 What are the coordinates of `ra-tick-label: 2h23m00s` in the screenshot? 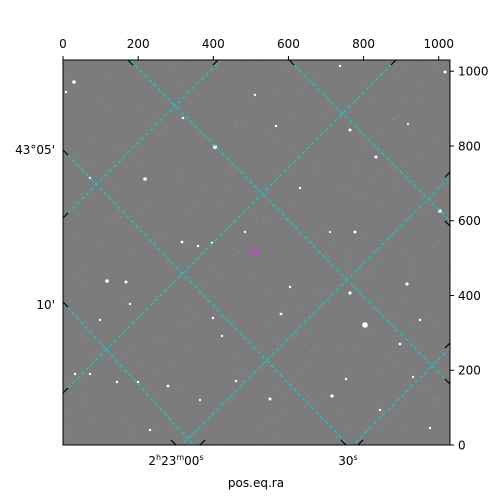 It's located at (175, 460).